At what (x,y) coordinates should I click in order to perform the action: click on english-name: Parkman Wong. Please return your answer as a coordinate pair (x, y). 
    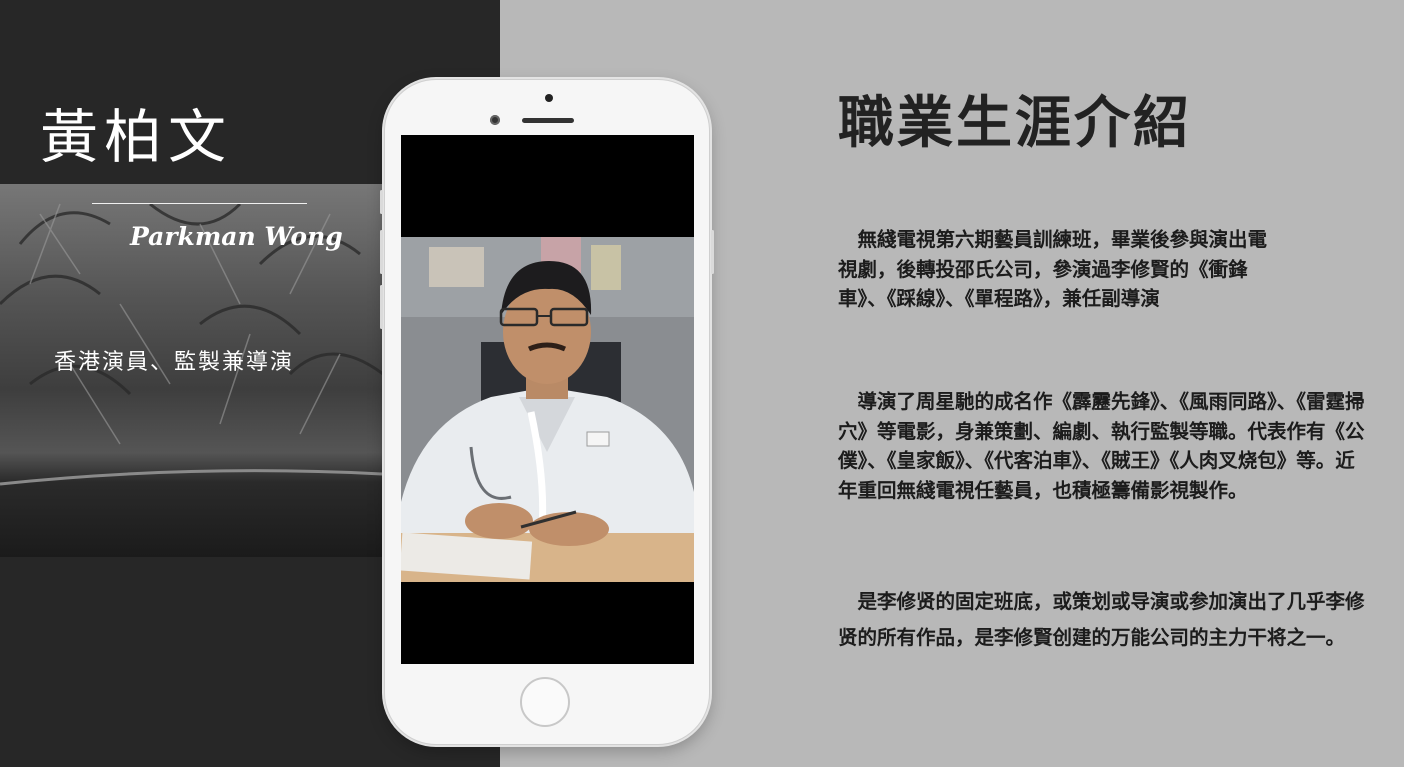
    Looking at the image, I should click on (236, 236).